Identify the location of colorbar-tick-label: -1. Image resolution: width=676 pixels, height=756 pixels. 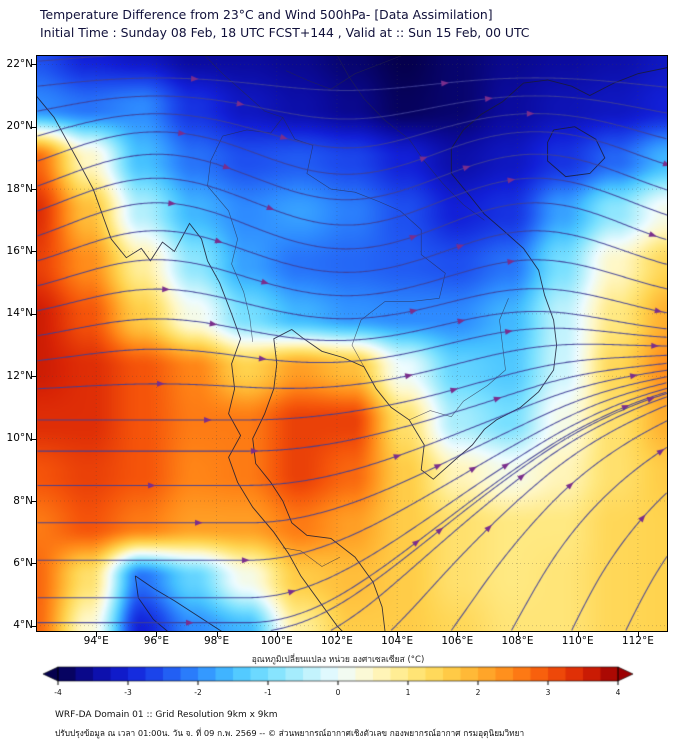
(268, 692).